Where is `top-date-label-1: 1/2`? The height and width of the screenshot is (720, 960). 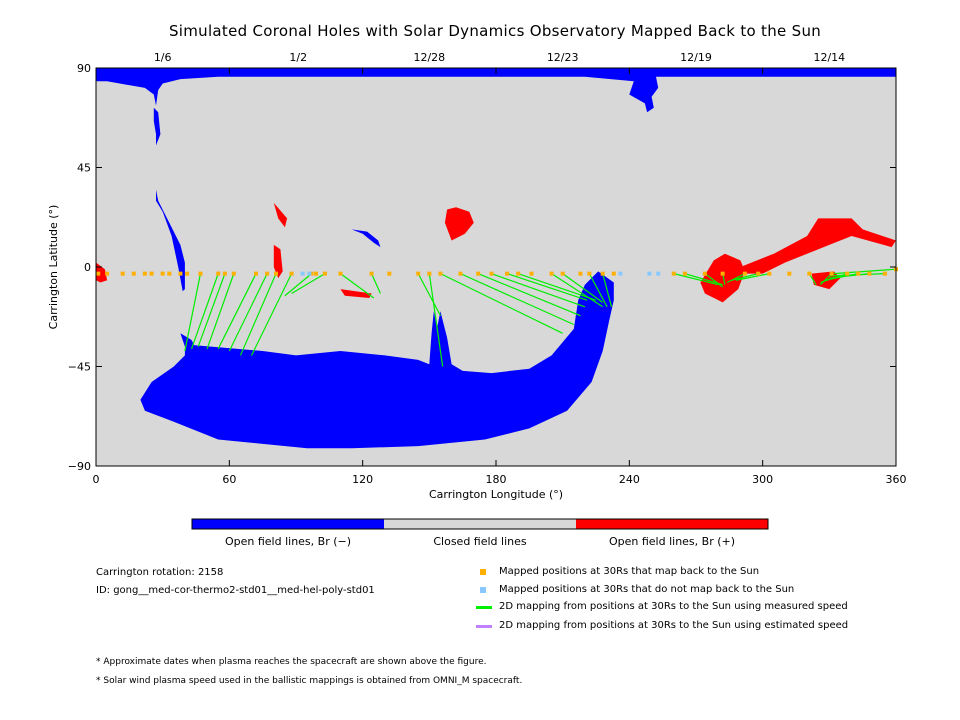 top-date-label-1: 1/2 is located at coordinates (298, 57).